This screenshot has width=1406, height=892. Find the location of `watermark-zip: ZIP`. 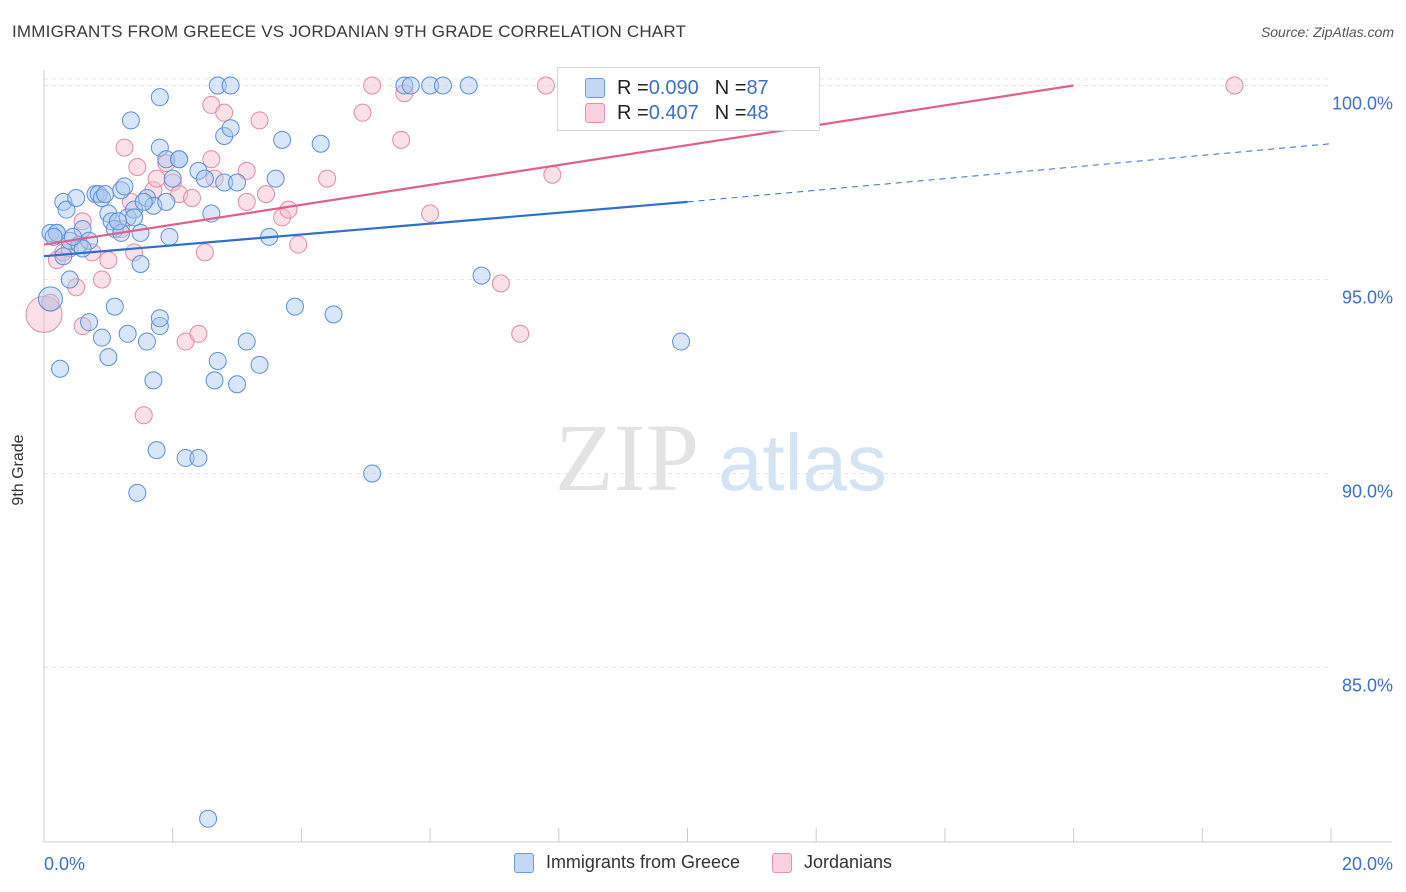

watermark-zip: ZIP is located at coordinates (627, 457).